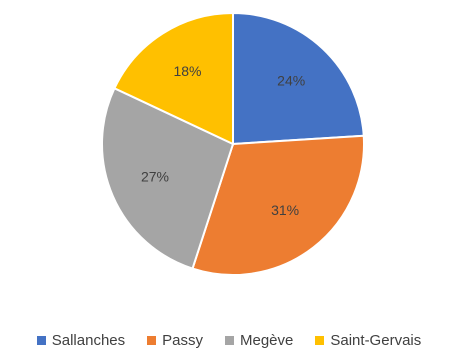 Image resolution: width=458 pixels, height=356 pixels. I want to click on legend-item-megeve: Megève, so click(259, 340).